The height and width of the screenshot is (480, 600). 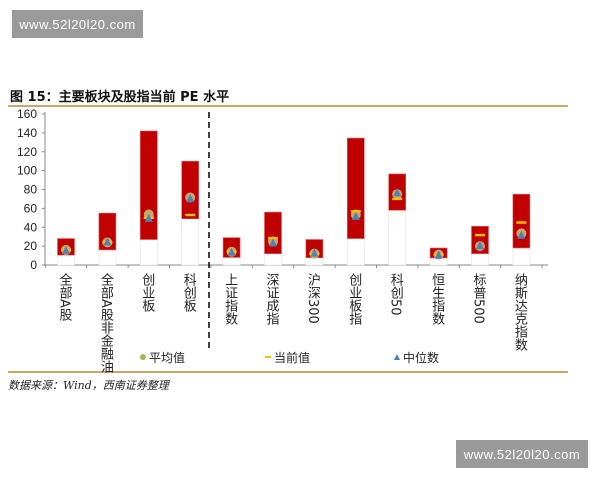 I want to click on watermark-top: www.52l20l20.com, so click(x=77, y=24).